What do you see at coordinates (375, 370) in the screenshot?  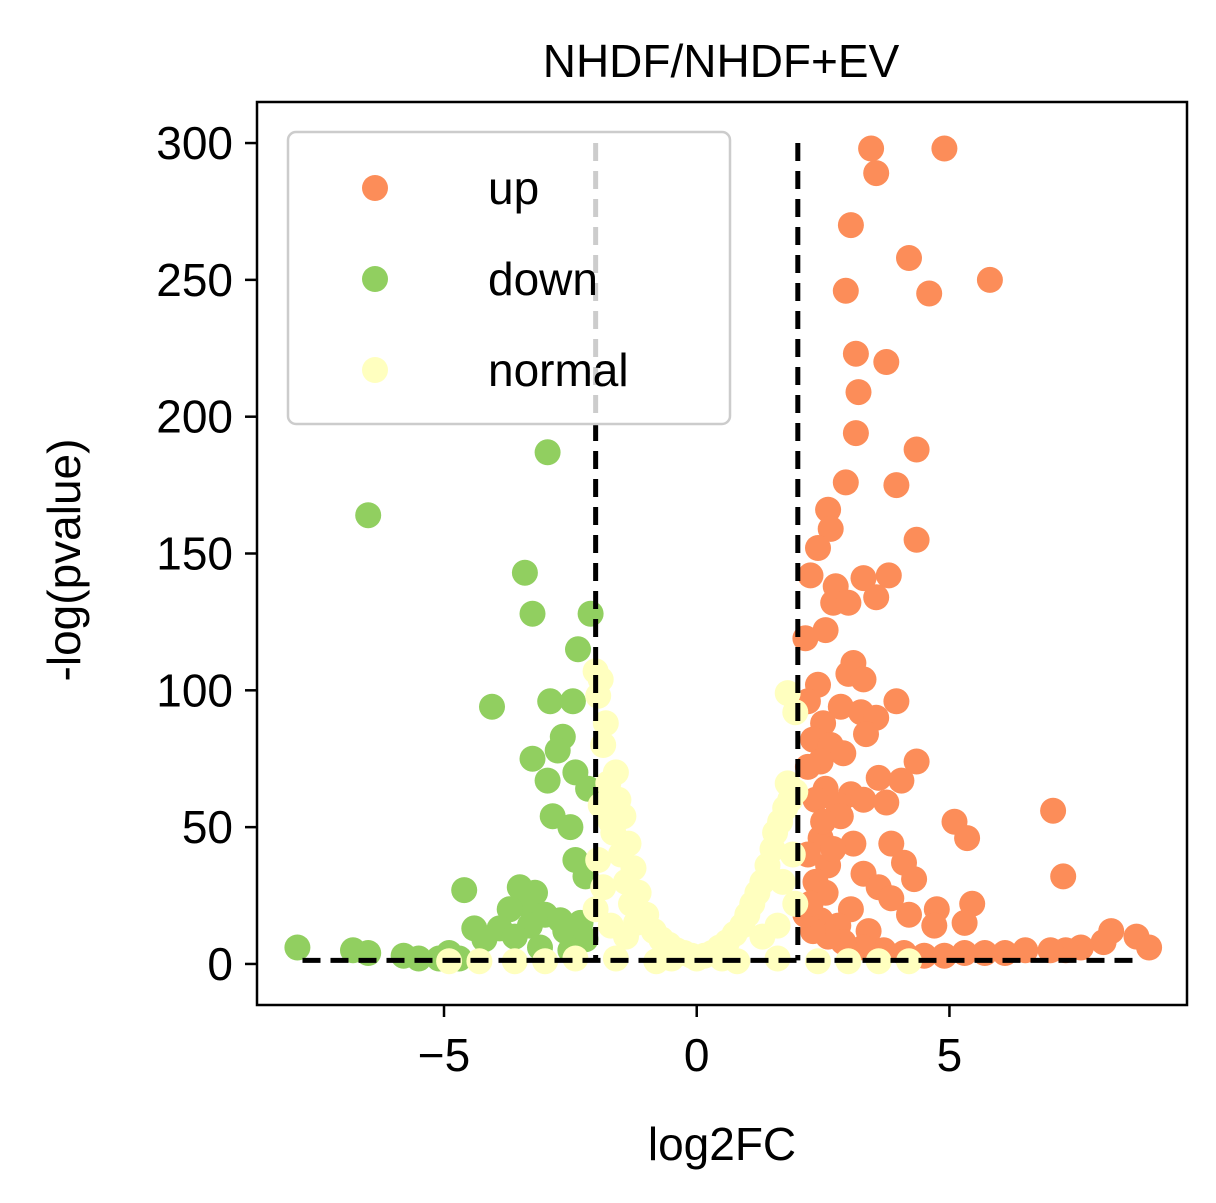 I see `legend-marker-normal` at bounding box center [375, 370].